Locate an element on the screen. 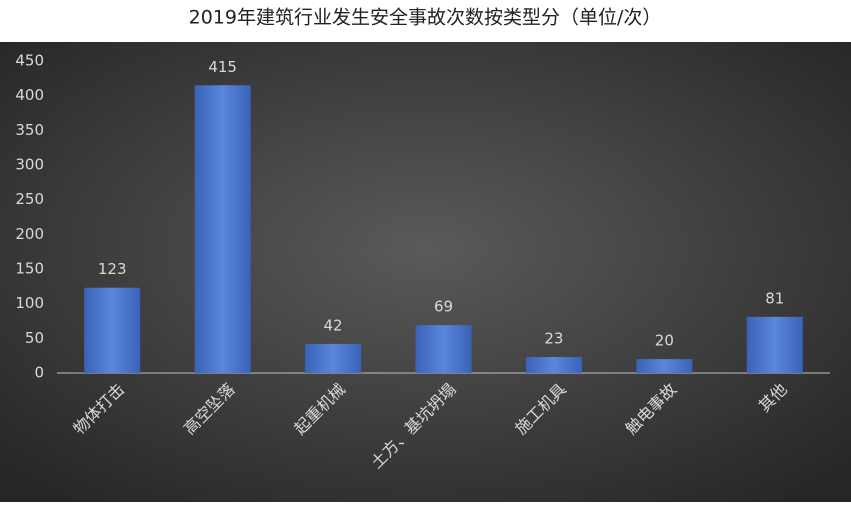 This screenshot has height=506, width=851. y-tick-label: 150 is located at coordinates (29, 269).